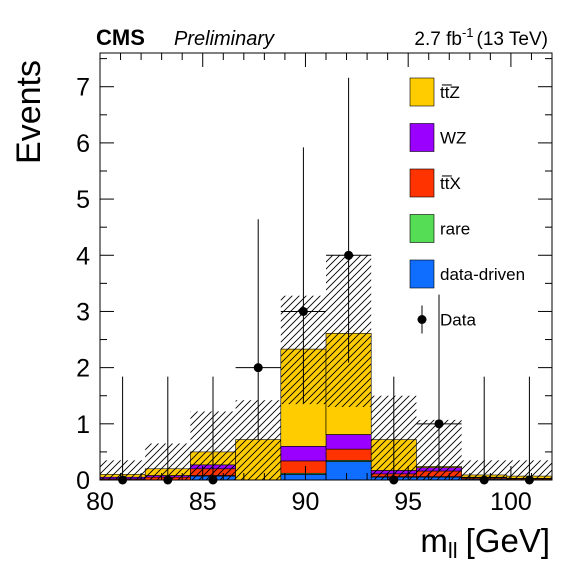 This screenshot has width=580, height=564. I want to click on y-tick-label-0: 0, so click(83, 481).